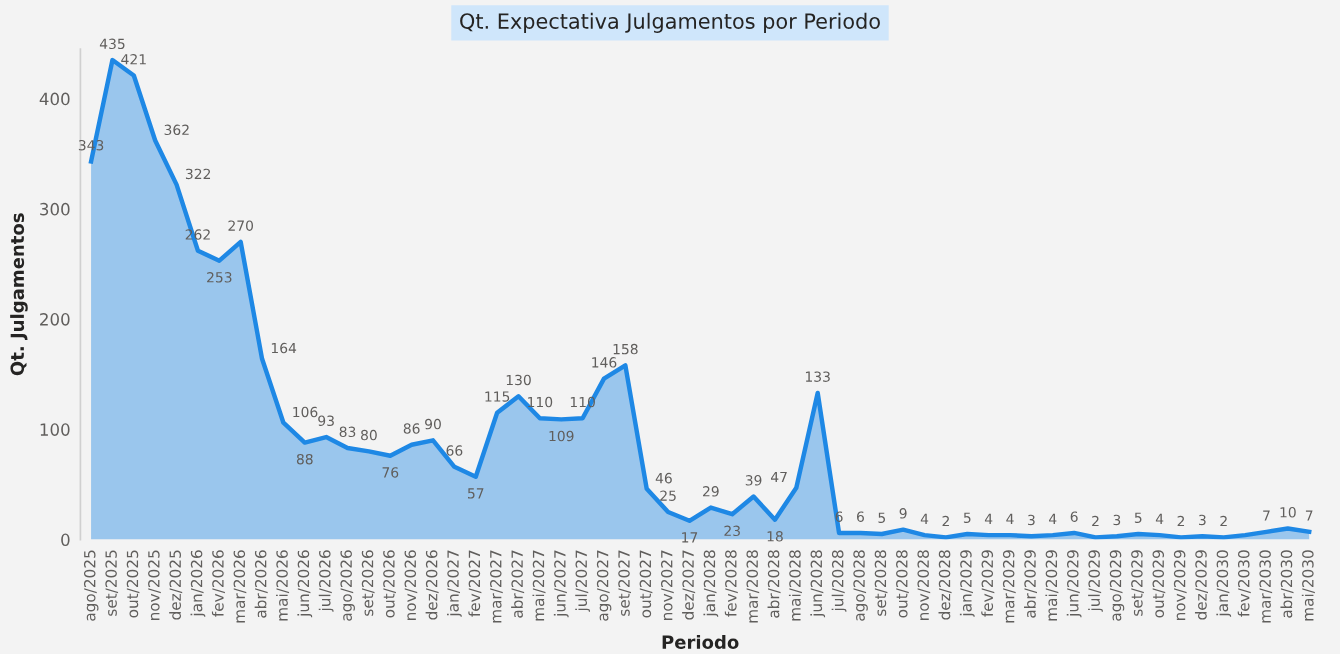  What do you see at coordinates (670, 22) in the screenshot?
I see `chart-title: Qt. Expectativa Julgamentos por Periodo` at bounding box center [670, 22].